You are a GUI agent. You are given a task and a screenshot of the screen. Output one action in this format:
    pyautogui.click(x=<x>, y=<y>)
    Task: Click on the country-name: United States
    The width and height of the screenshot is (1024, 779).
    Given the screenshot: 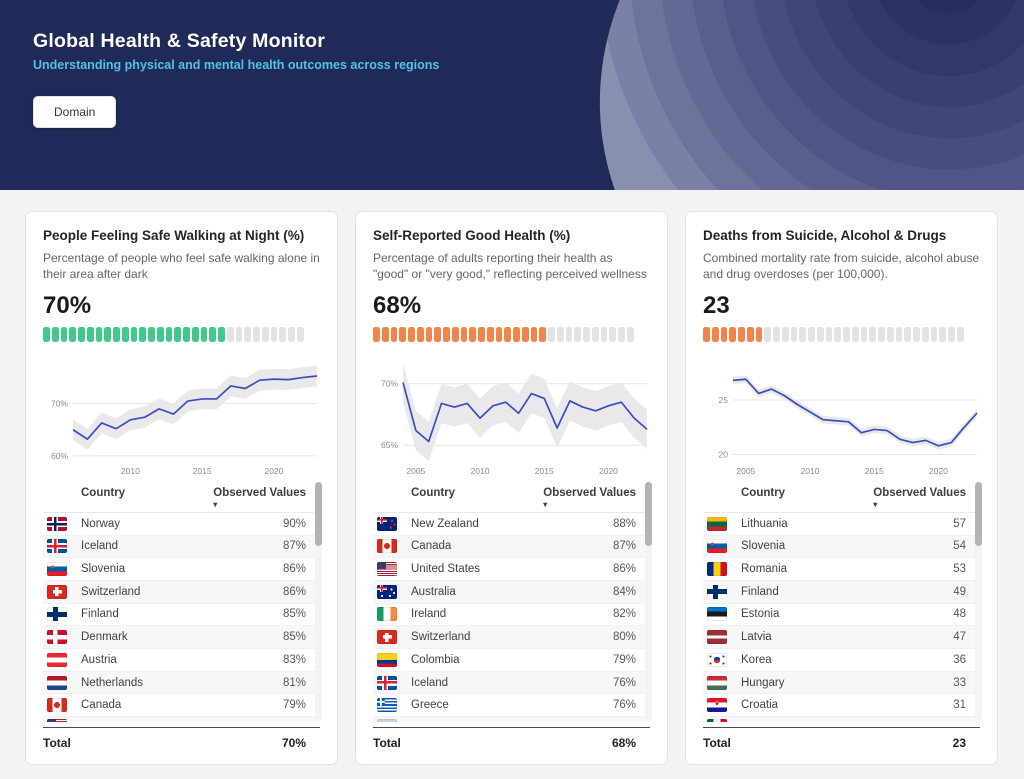 What is the action you would take?
    pyautogui.click(x=446, y=569)
    